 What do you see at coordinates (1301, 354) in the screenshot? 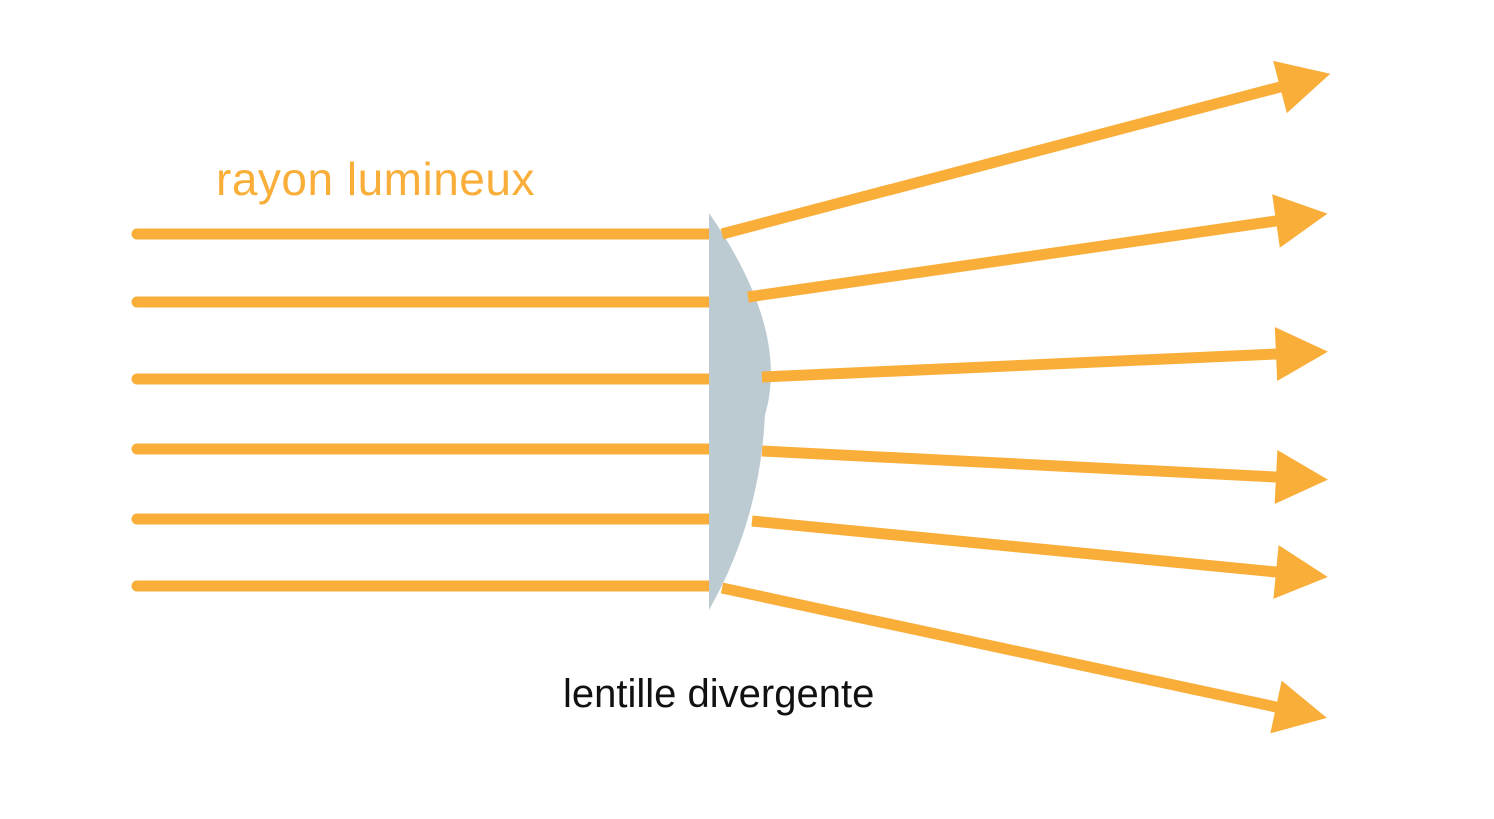
I see `ray-3-arrowhead` at bounding box center [1301, 354].